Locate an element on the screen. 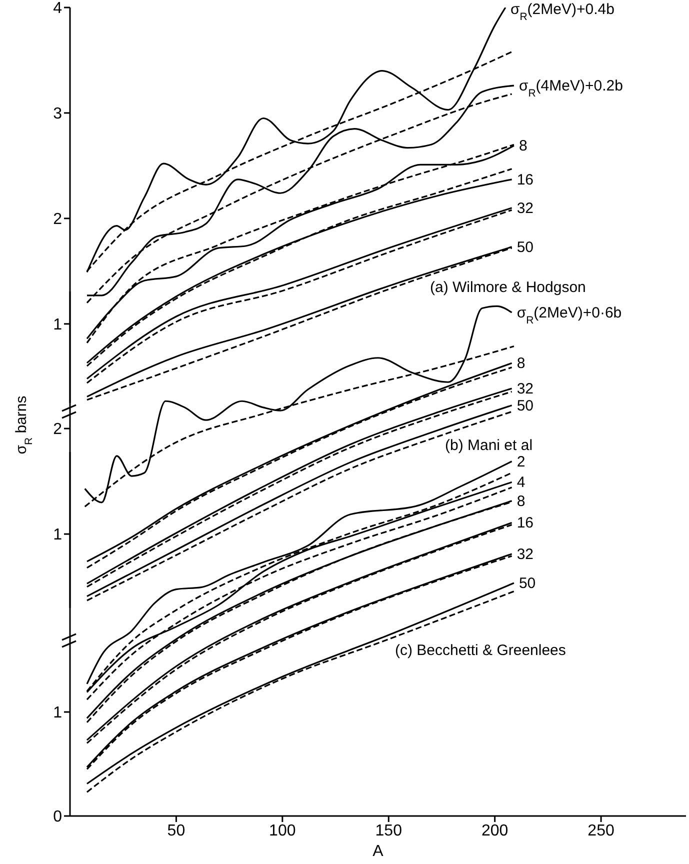  y-tick-label: 3 is located at coordinates (57, 114).